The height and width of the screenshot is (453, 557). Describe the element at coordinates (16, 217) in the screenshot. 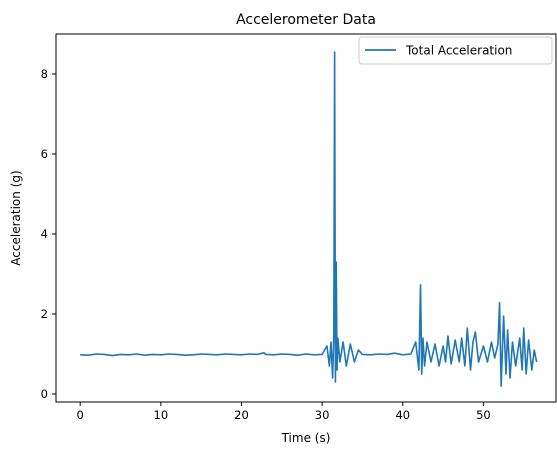

I see `y-axis-label: Acceleration (g)` at that location.